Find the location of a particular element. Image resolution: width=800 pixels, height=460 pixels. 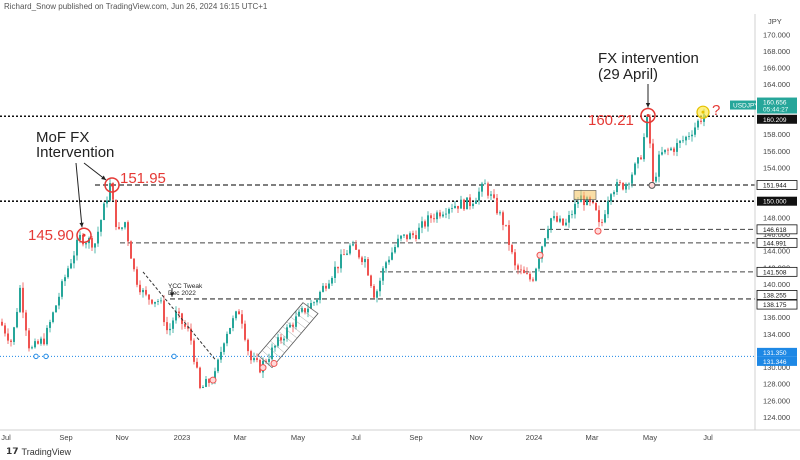

y-tick-label: 158.000 is located at coordinates (776, 134).